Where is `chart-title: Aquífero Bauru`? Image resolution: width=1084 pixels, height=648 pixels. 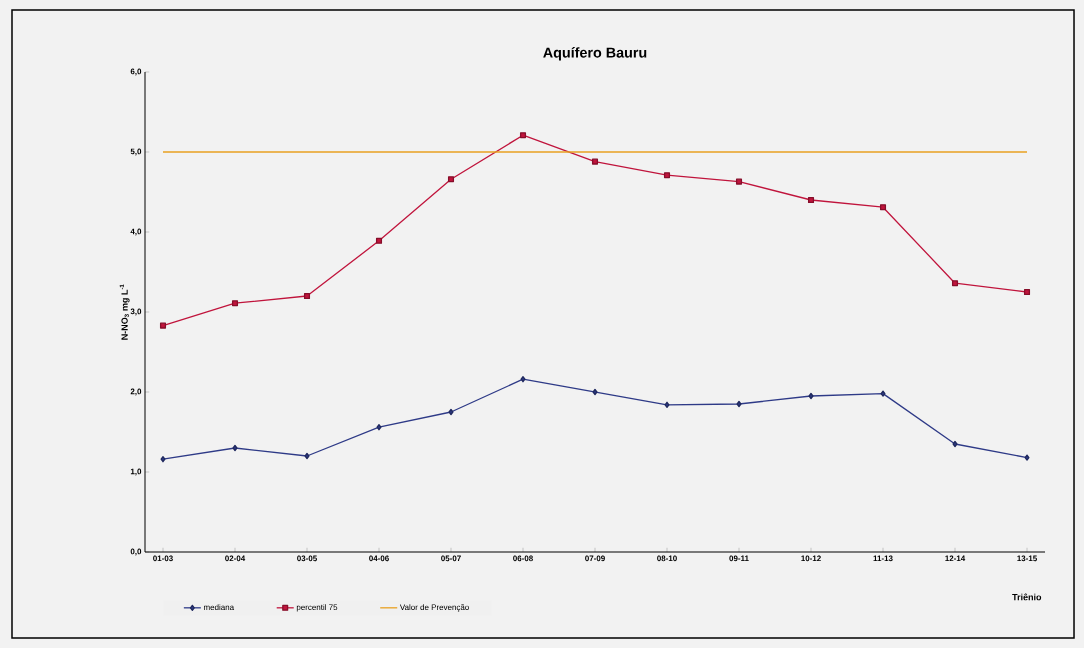 chart-title: Aquífero Bauru is located at coordinates (595, 54).